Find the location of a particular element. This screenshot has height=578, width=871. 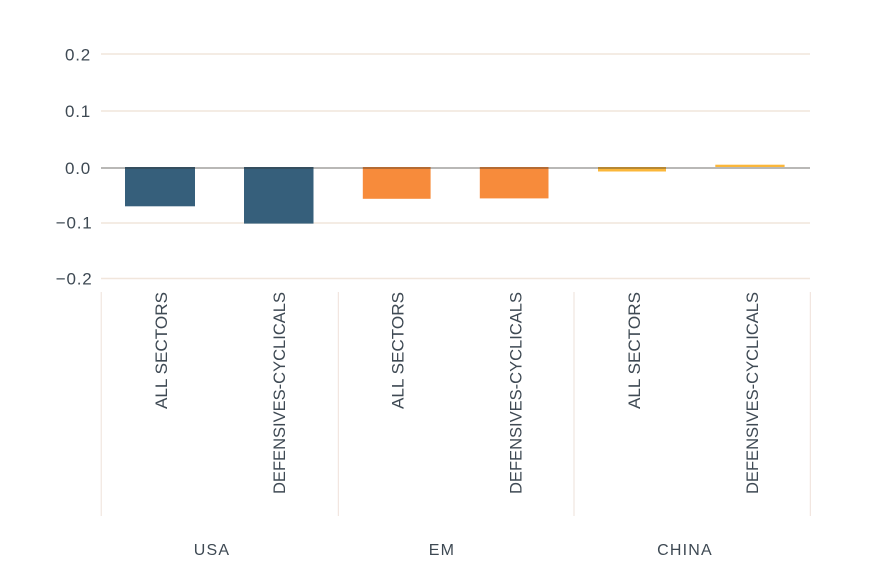

svg-text: USA is located at coordinates (212, 550).